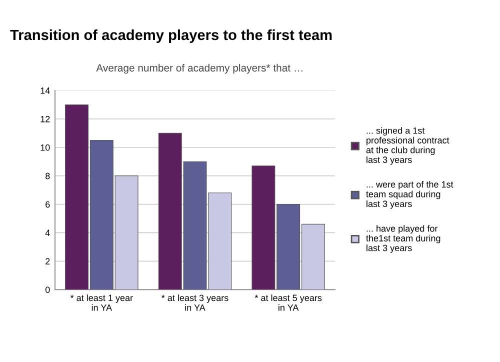 The width and height of the screenshot is (500, 362). Describe the element at coordinates (171, 36) in the screenshot. I see `chart-title: Transition of academy players to the first team` at that location.